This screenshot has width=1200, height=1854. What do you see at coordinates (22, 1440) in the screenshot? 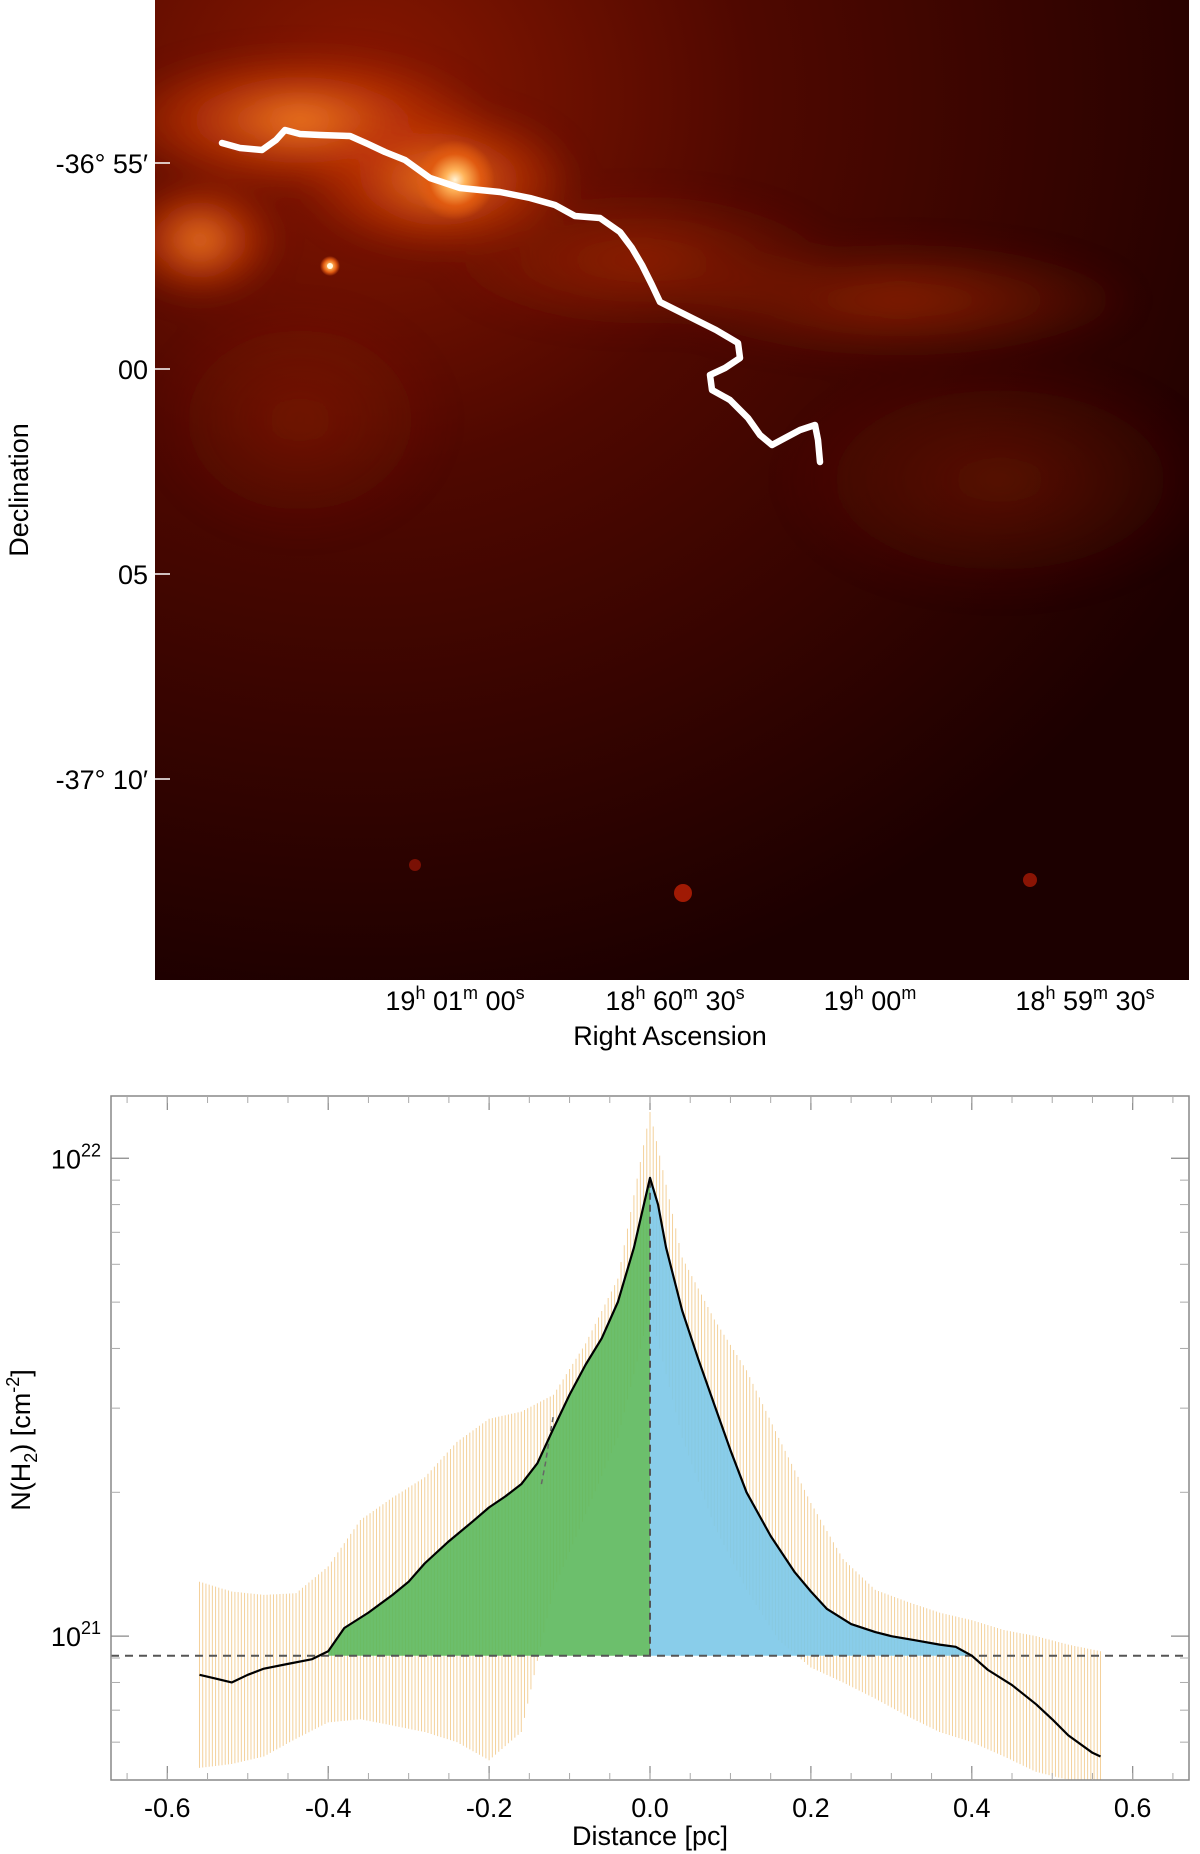
I see `y-axis-label: N(H2) [cm-2]` at bounding box center [22, 1440].